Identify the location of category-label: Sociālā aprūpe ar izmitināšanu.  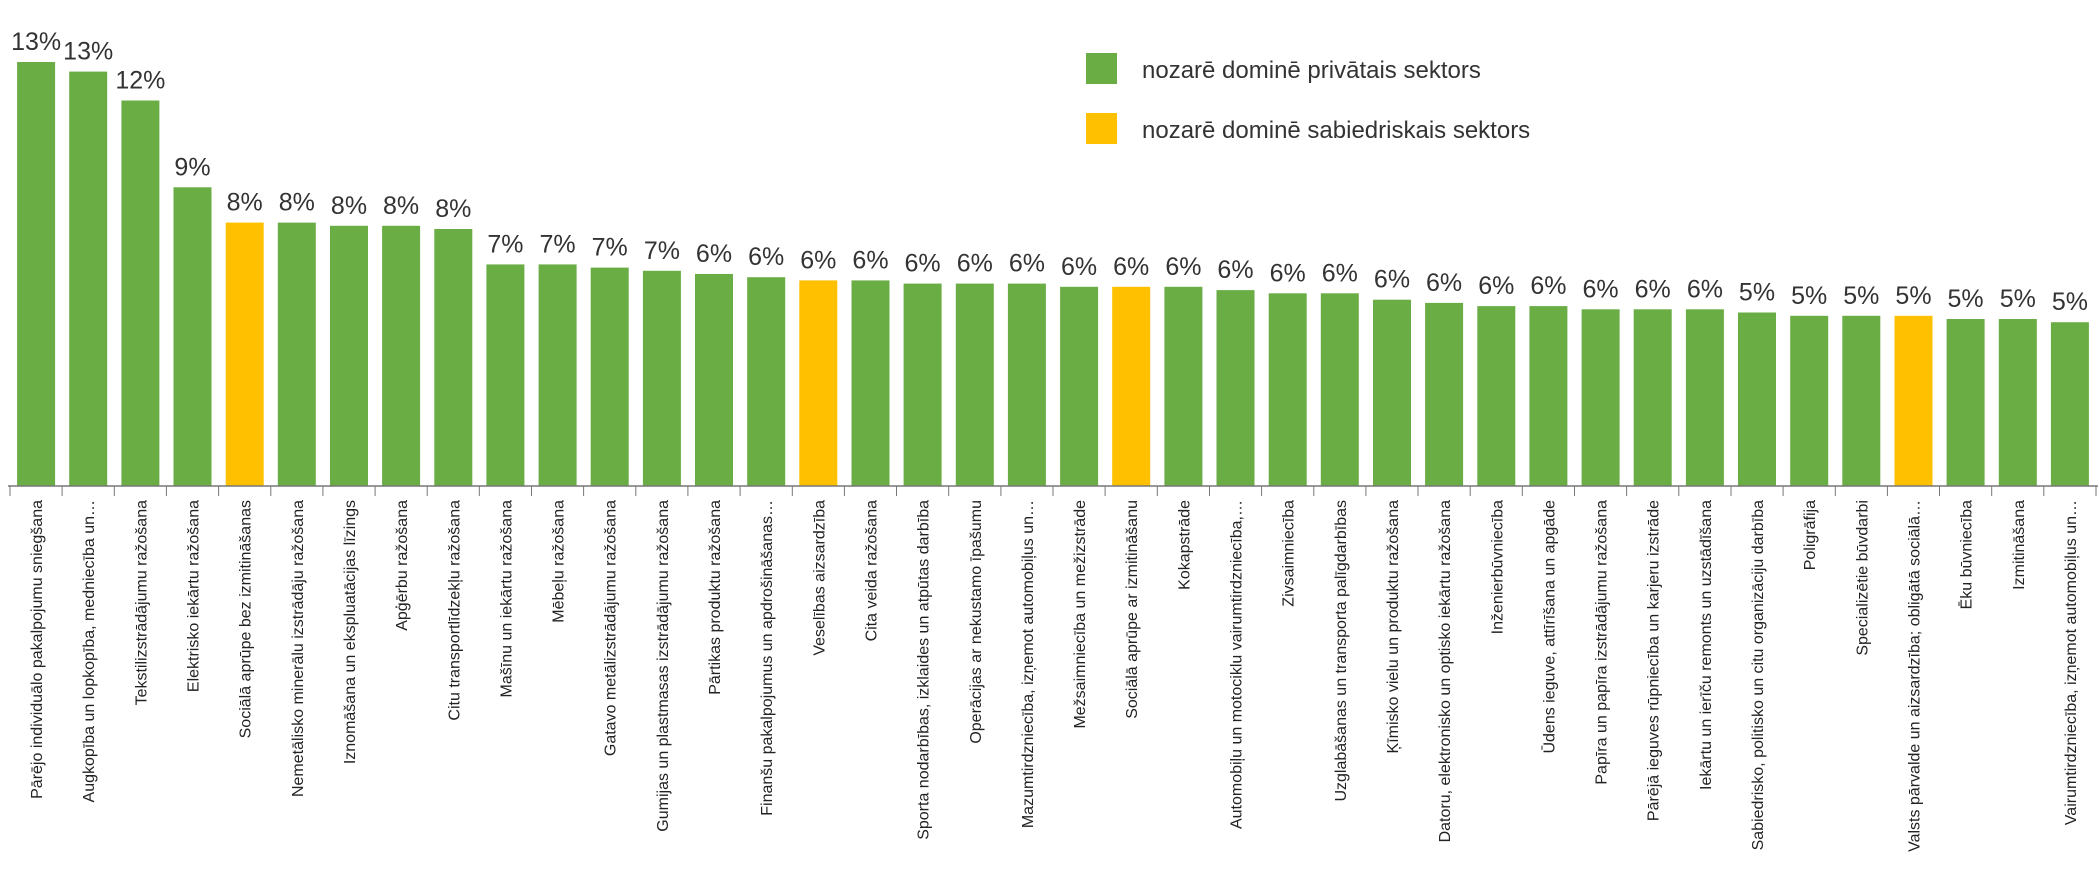
(1132, 609).